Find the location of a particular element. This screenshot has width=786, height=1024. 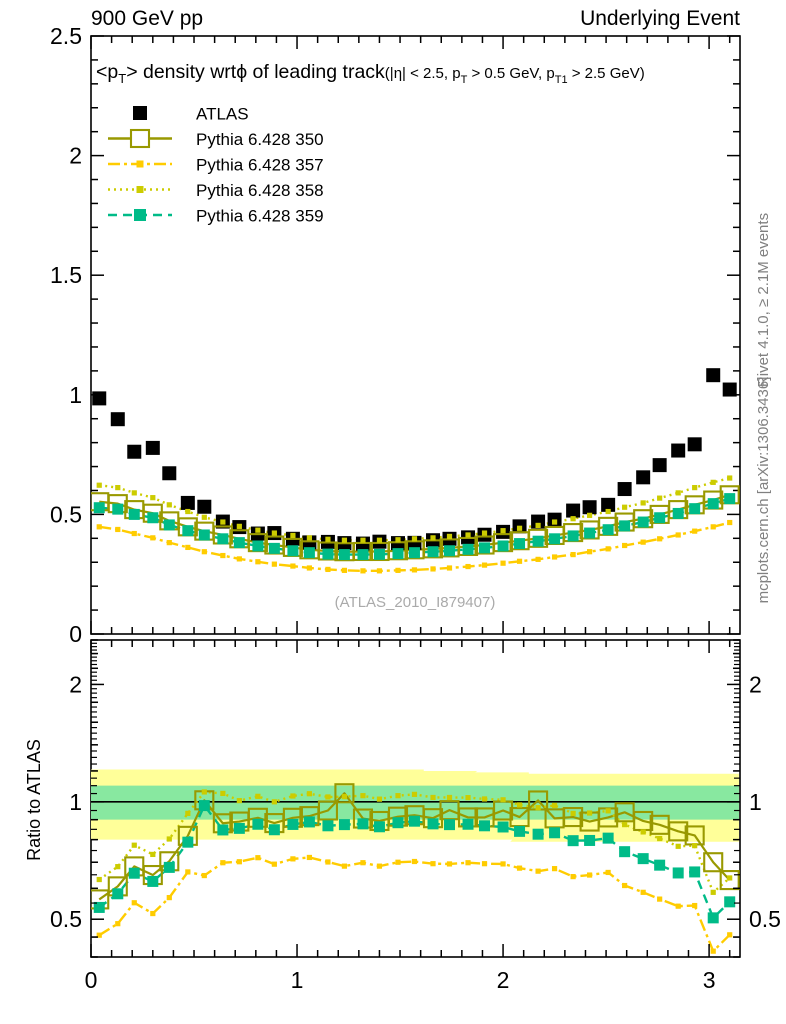

legend-item-pythia-6.428-350: Pythia 6.428 350 is located at coordinates (216, 138).